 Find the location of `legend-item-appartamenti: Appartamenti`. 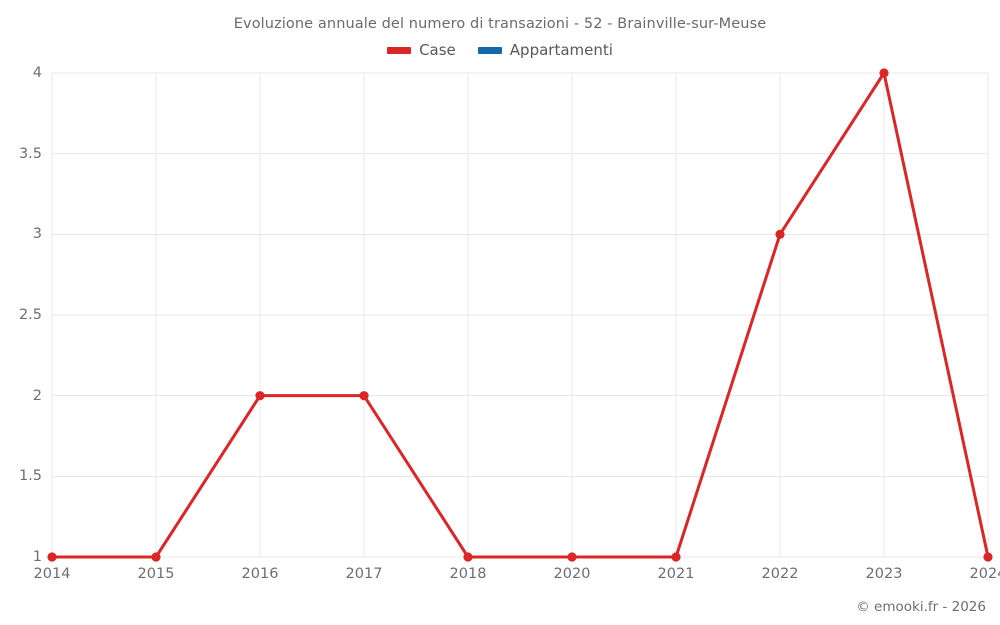

legend-item-appartamenti: Appartamenti is located at coordinates (545, 50).